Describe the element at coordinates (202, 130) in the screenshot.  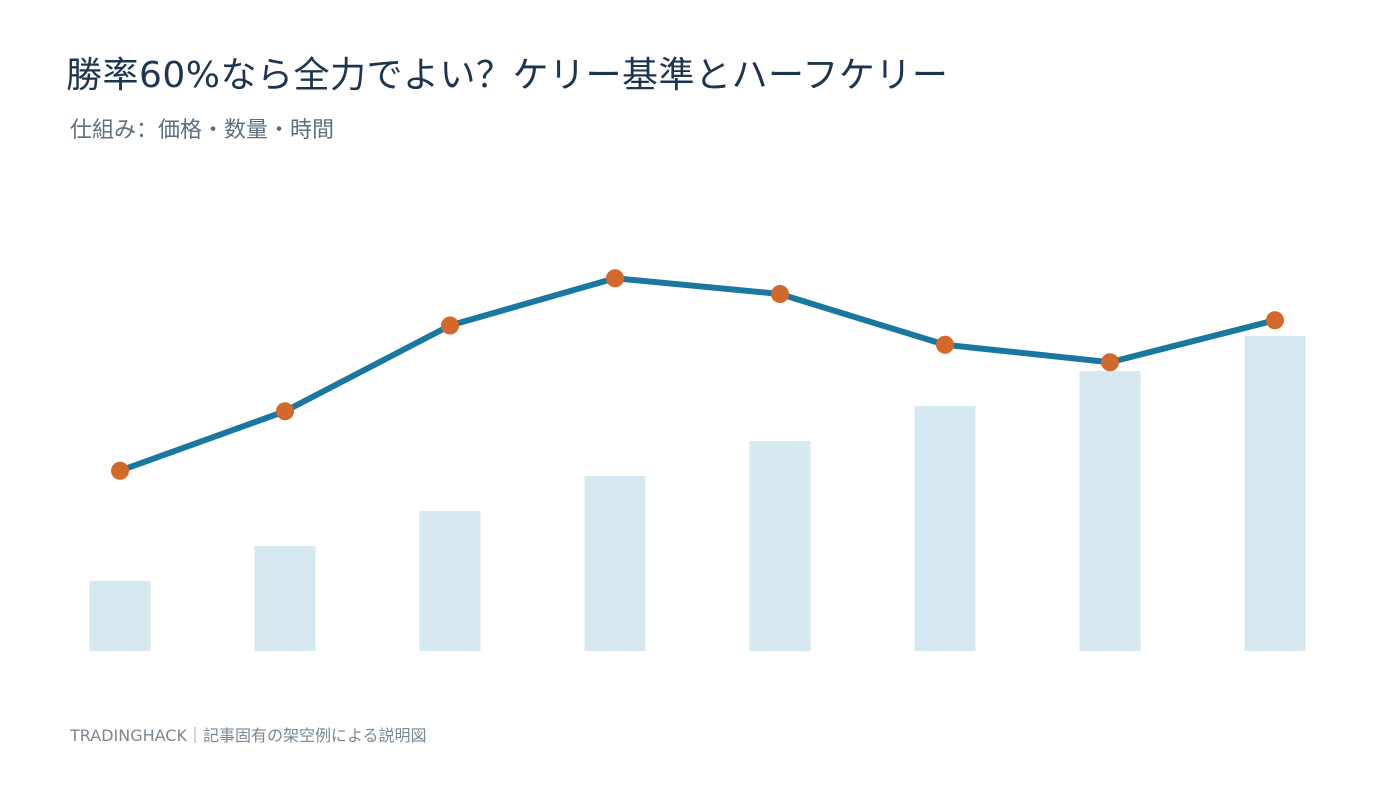
I see `chart-subtitle: 仕組み：価格・数量・時間` at that location.